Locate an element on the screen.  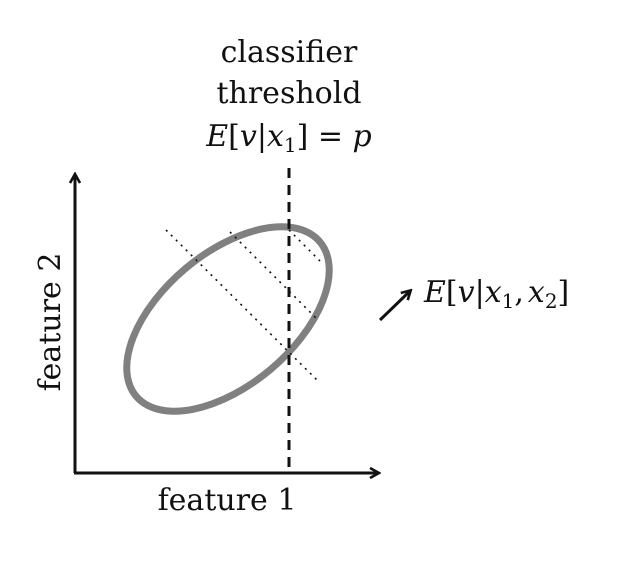
threshold-condition: E[v|x1] = p is located at coordinates (288, 138).